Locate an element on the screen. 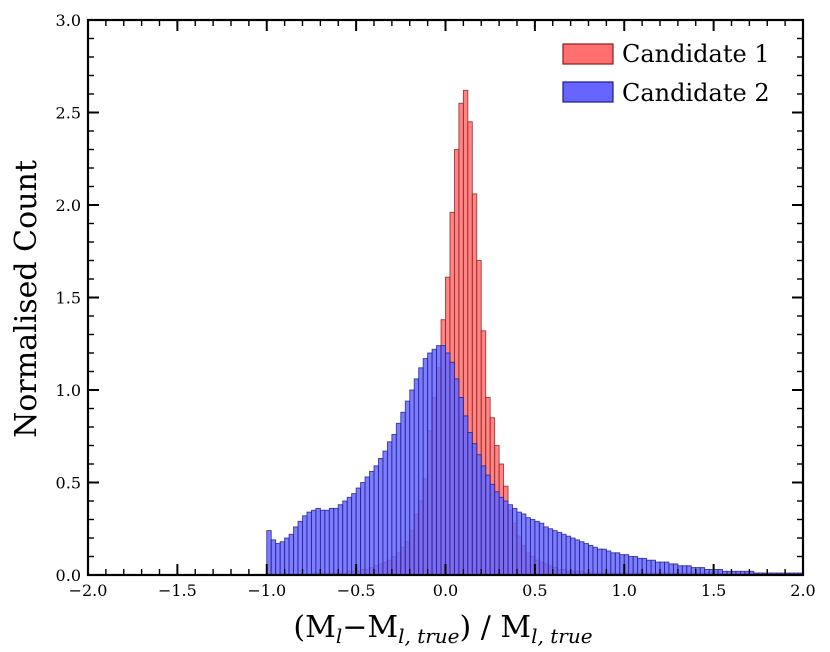  y-tick-label: 1.5 is located at coordinates (68, 298).